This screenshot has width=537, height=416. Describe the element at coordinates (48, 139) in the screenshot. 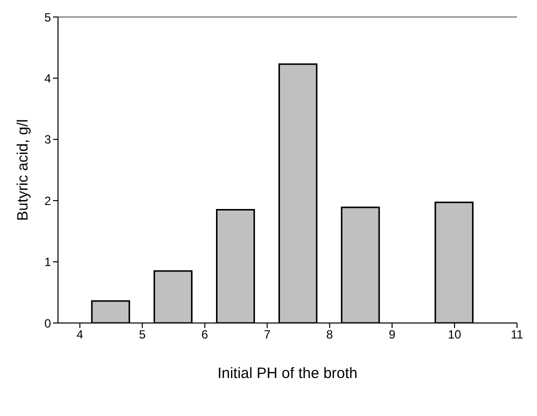

I see `y-tick-label: 3` at that location.